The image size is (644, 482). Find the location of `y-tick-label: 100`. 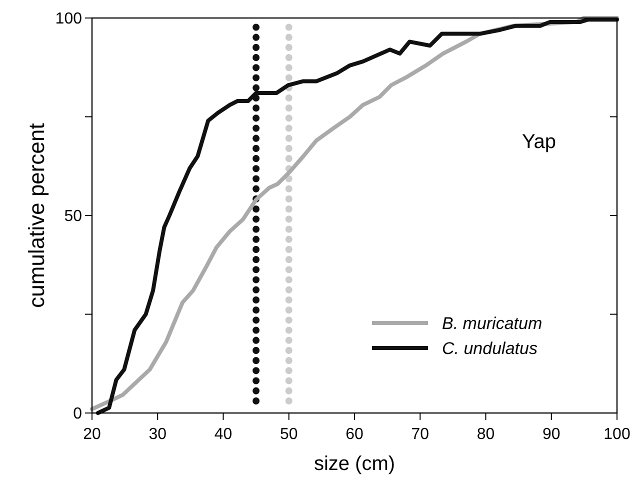

y-tick-label: 100 is located at coordinates (68, 19).